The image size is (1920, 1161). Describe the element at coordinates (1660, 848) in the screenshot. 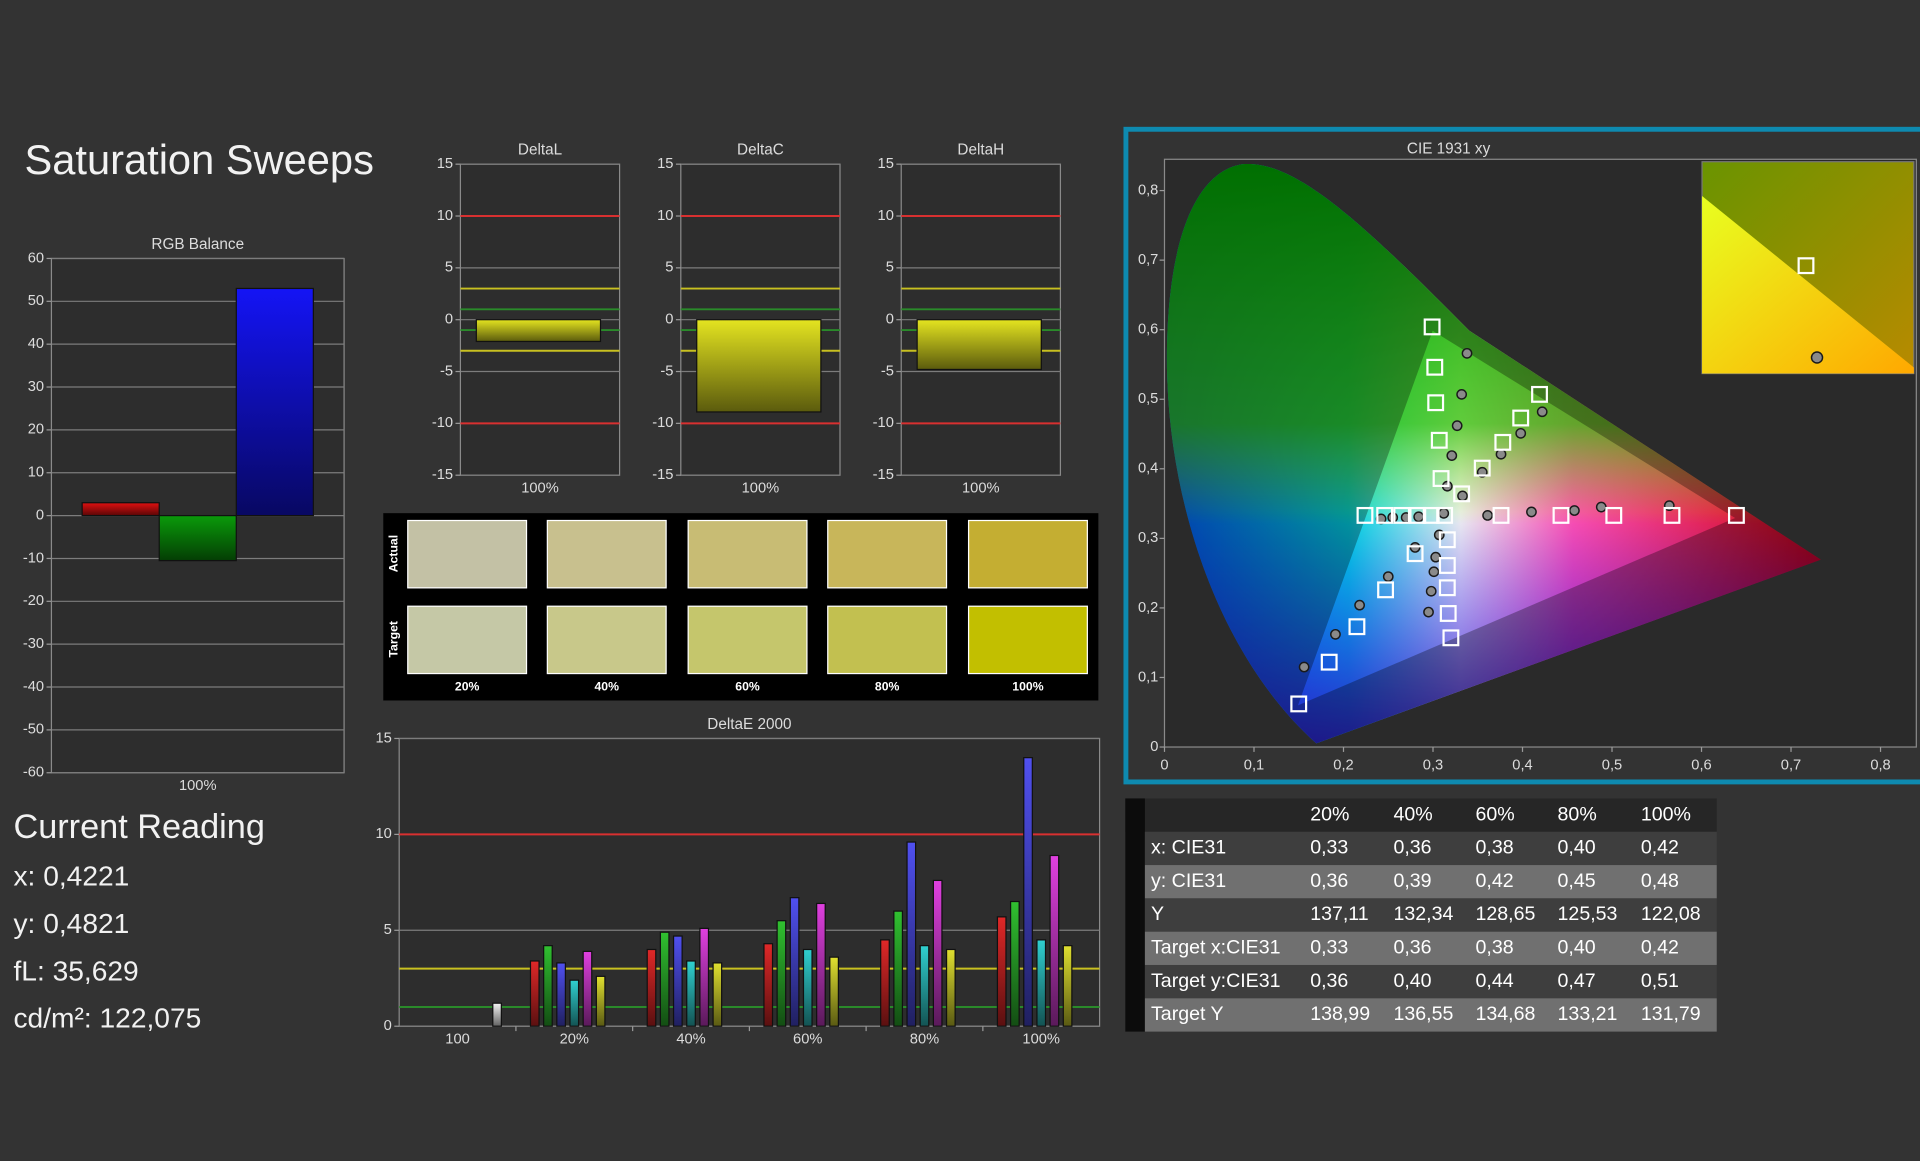

I see `table-cell: 0,42` at that location.